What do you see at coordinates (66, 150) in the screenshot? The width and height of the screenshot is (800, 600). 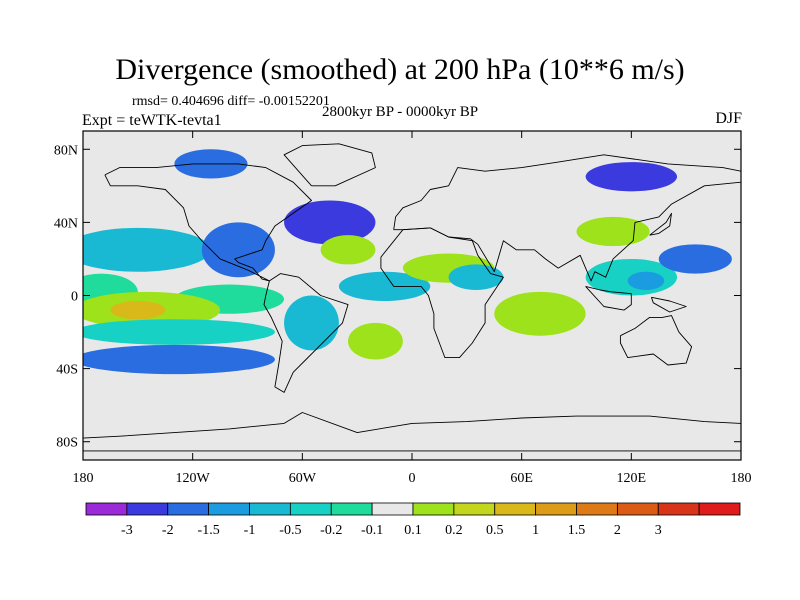 I see `lat-tick-label: 80N` at bounding box center [66, 150].